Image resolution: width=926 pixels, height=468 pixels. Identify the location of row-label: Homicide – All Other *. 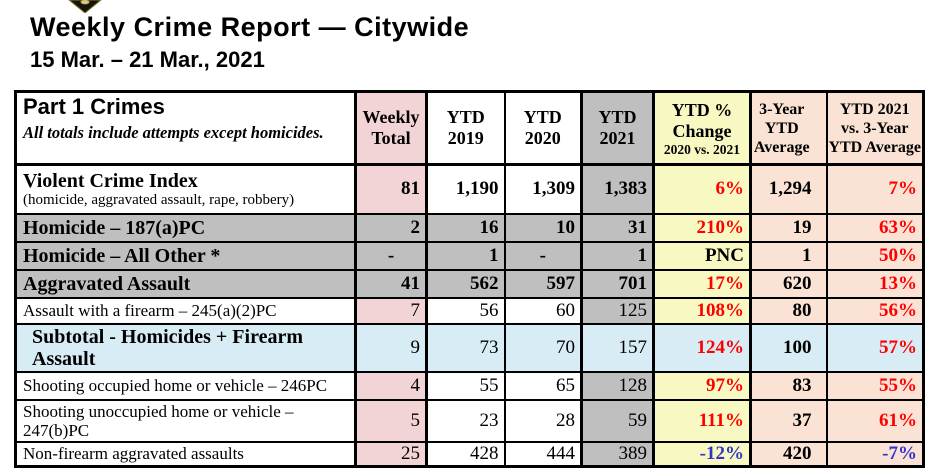
(122, 255).